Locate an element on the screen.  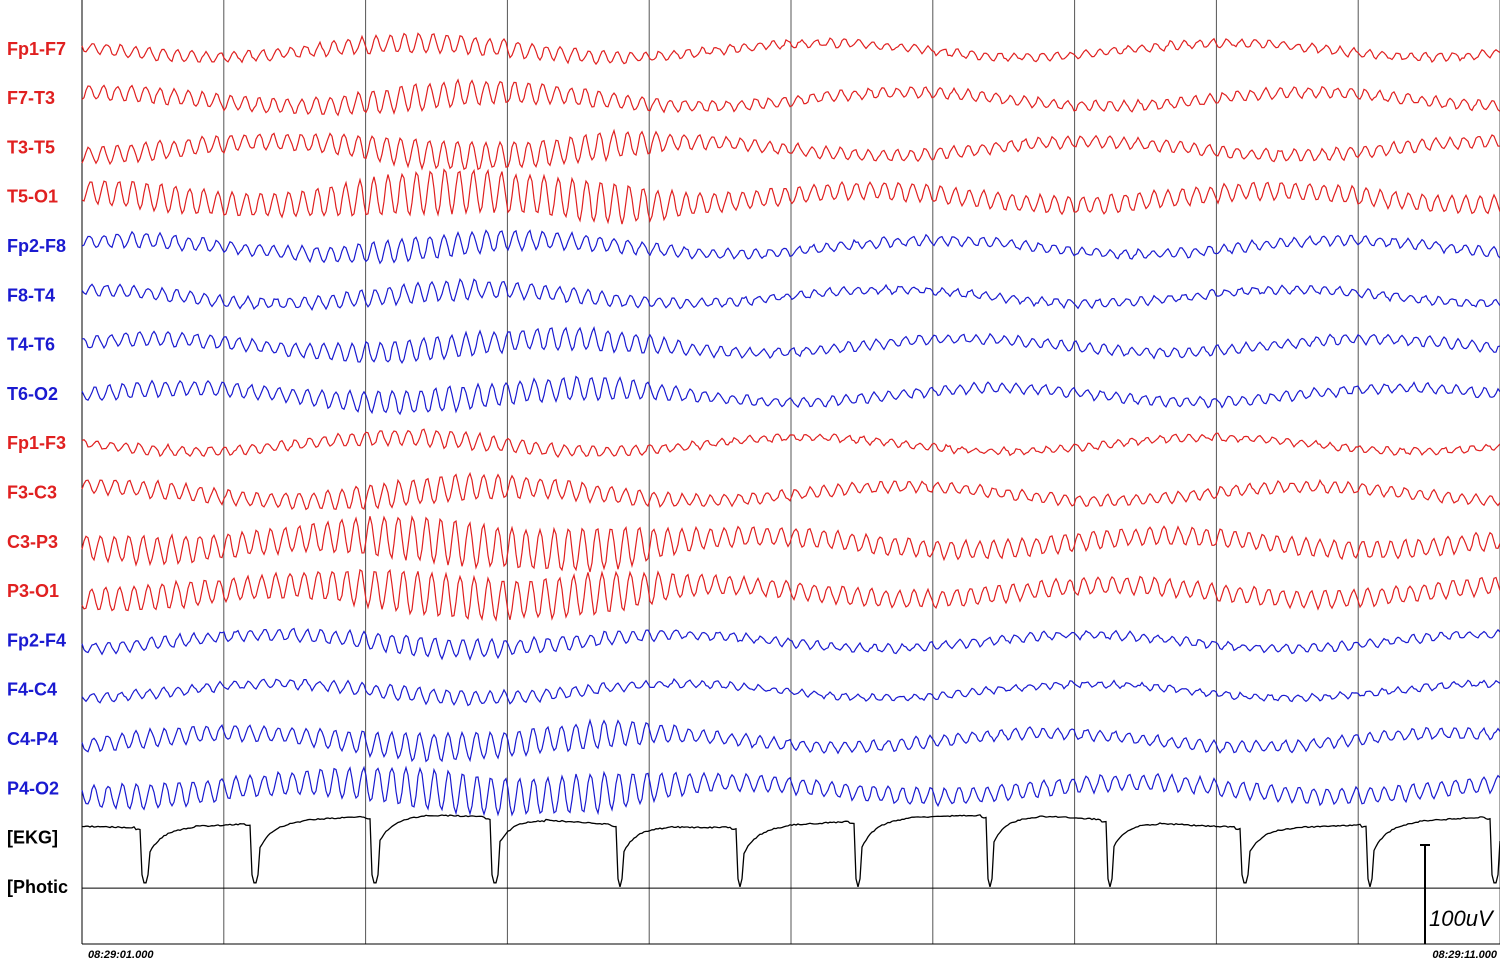
channel-label: [Photic is located at coordinates (37, 887).